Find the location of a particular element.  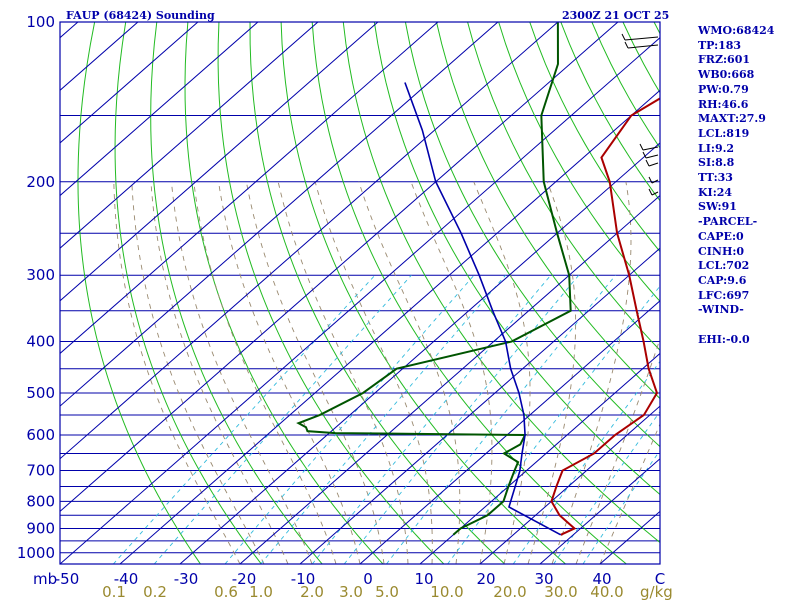

temperature-tick-label: C is located at coordinates (660, 579).